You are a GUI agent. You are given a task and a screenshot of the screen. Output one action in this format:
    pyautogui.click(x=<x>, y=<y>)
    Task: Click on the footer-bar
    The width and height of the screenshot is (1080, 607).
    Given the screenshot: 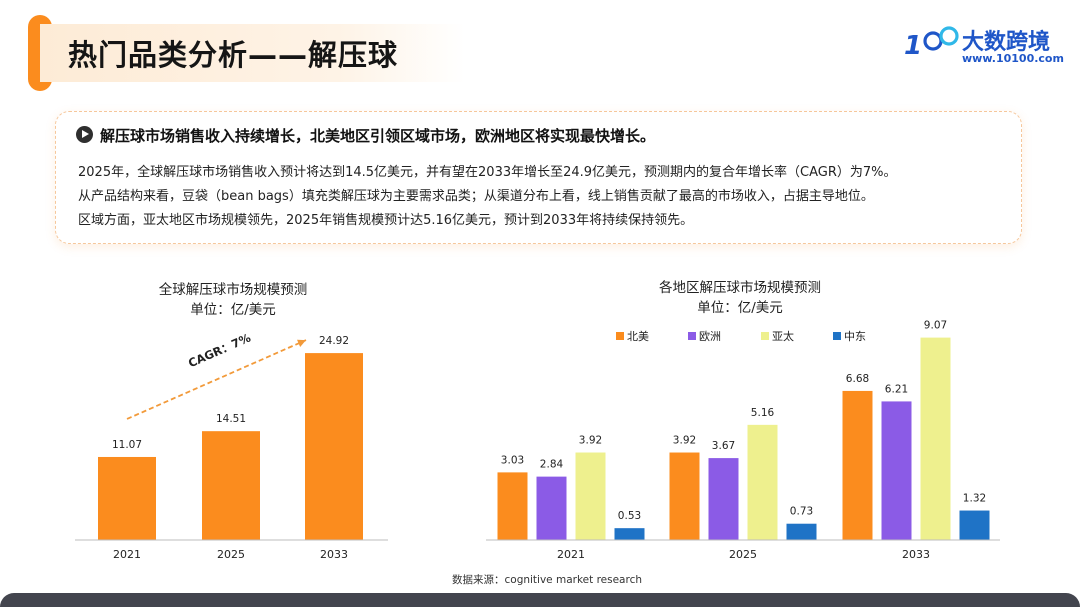 What is the action you would take?
    pyautogui.click(x=540, y=600)
    